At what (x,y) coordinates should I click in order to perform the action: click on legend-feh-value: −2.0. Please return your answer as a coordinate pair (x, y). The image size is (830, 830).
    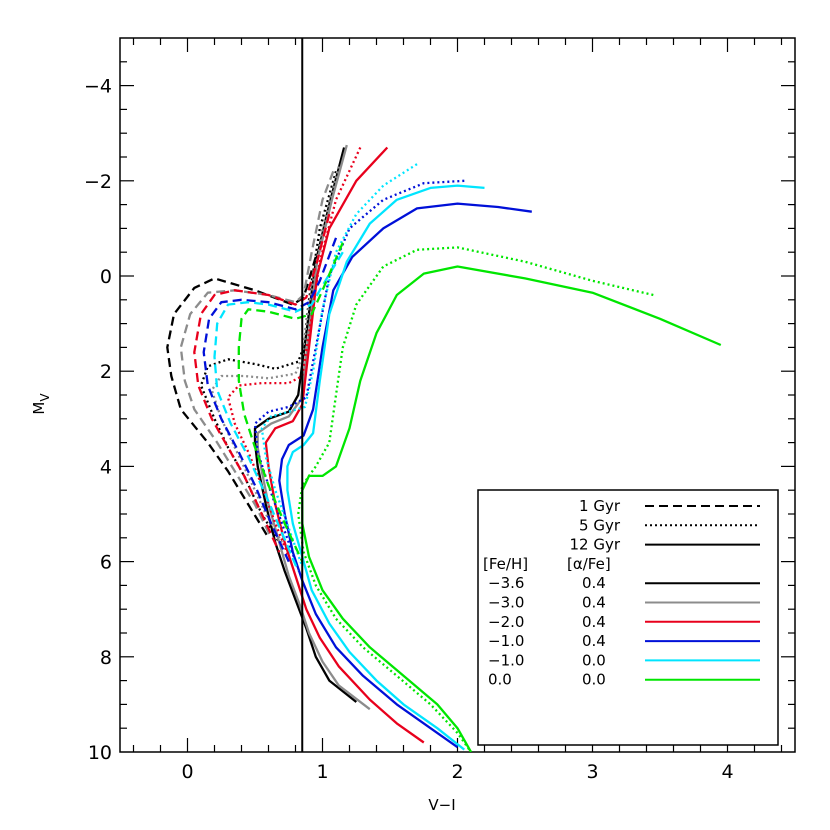
    Looking at the image, I should click on (506, 622).